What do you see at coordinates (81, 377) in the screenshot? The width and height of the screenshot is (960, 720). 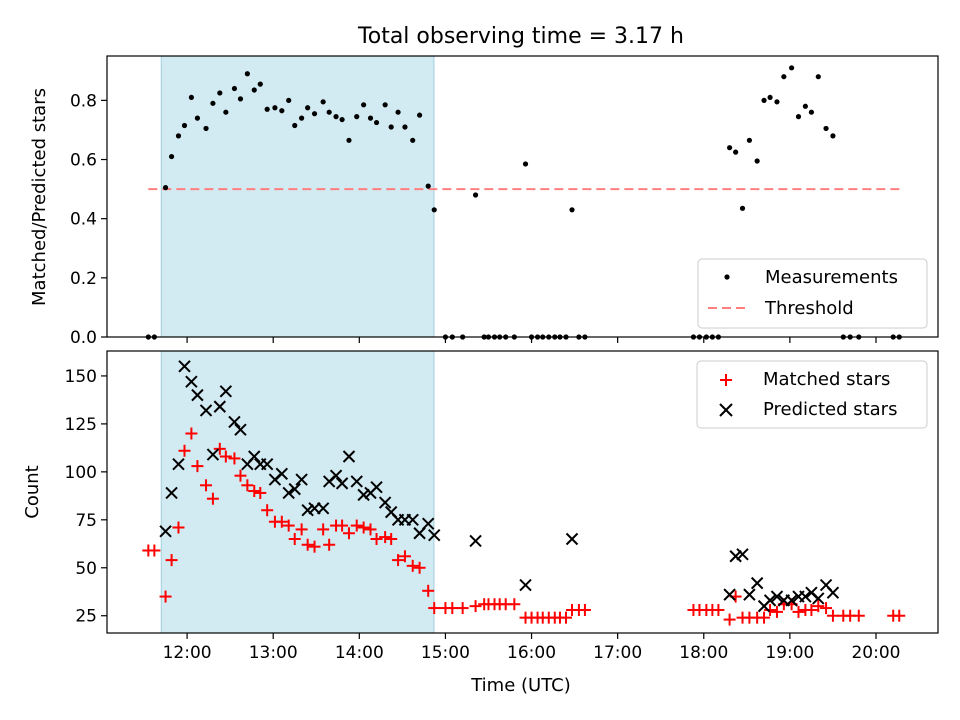 I see `count-y-tick-label: 150` at bounding box center [81, 377].